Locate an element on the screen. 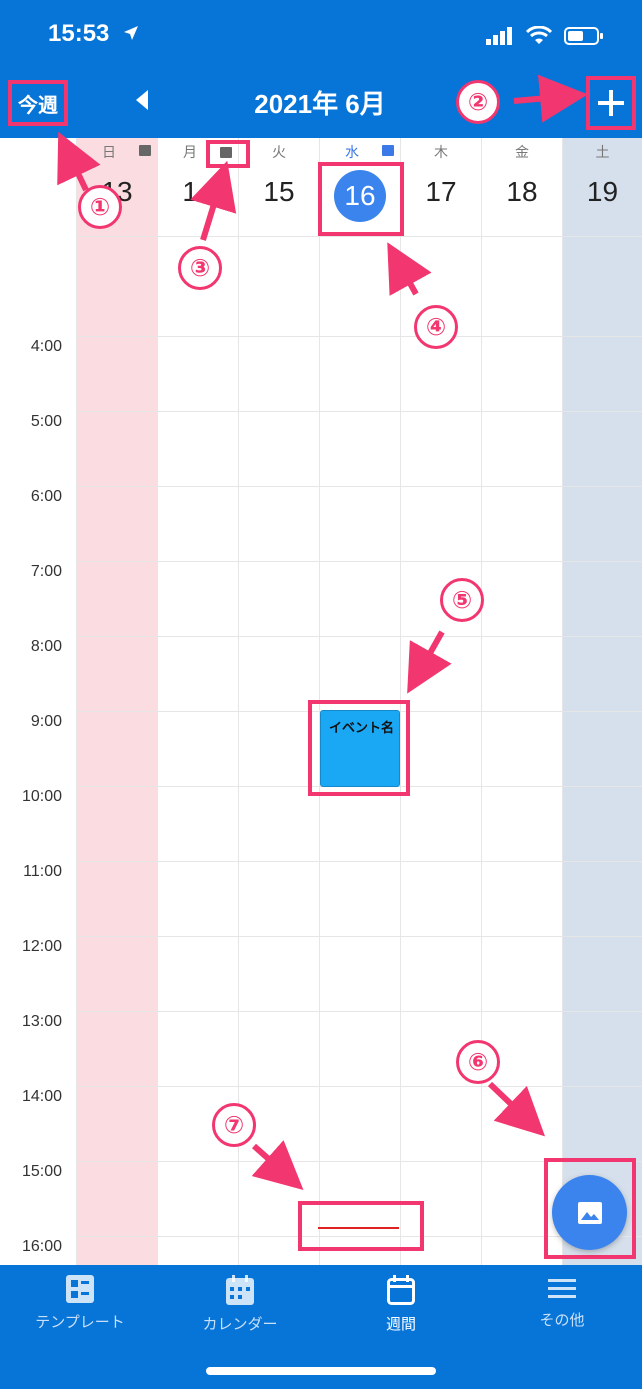 The height and width of the screenshot is (1389, 642). event-block: イベント名 is located at coordinates (360, 748).